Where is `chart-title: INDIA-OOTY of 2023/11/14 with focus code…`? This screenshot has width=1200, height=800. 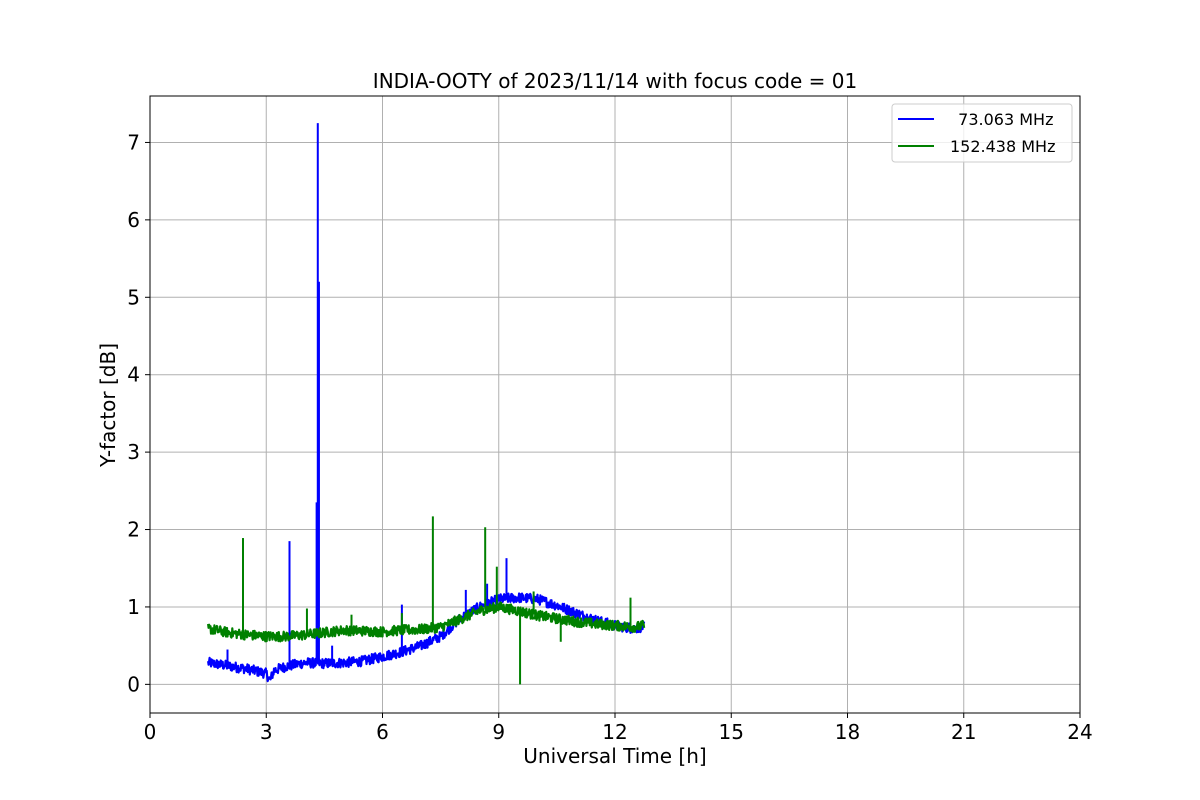 chart-title: INDIA-OOTY of 2023/11/14 with focus code… is located at coordinates (615, 81).